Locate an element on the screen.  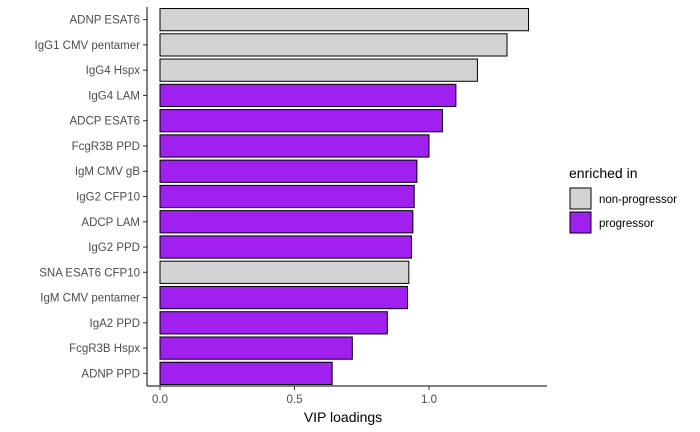
x-tick-label: 1.0 is located at coordinates (429, 400).